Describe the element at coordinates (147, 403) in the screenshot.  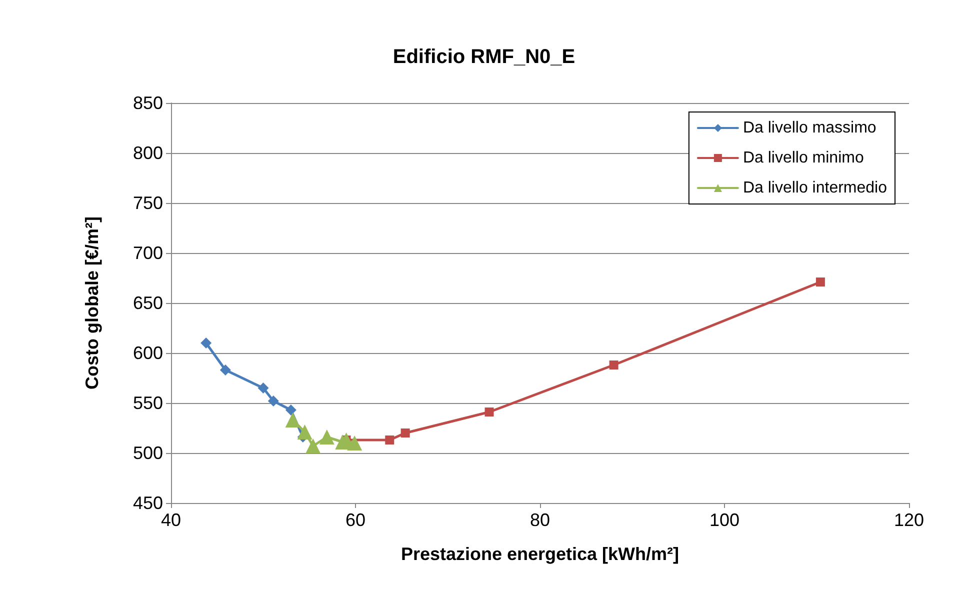
I see `y-tick-label: 550` at that location.